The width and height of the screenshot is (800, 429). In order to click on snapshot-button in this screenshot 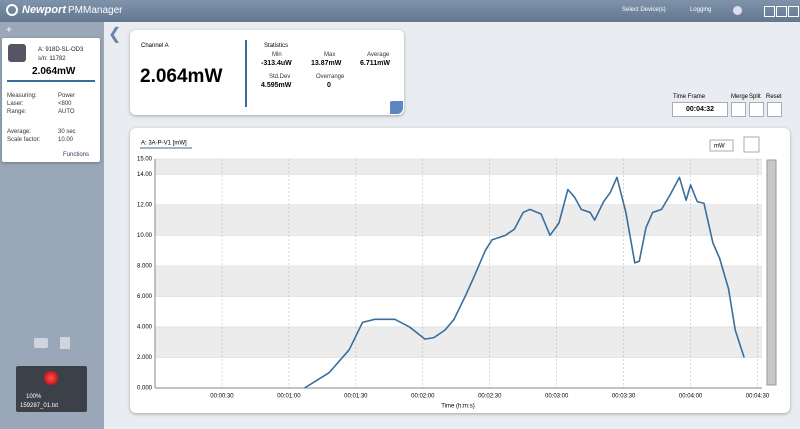, I will do `click(41, 343)`.